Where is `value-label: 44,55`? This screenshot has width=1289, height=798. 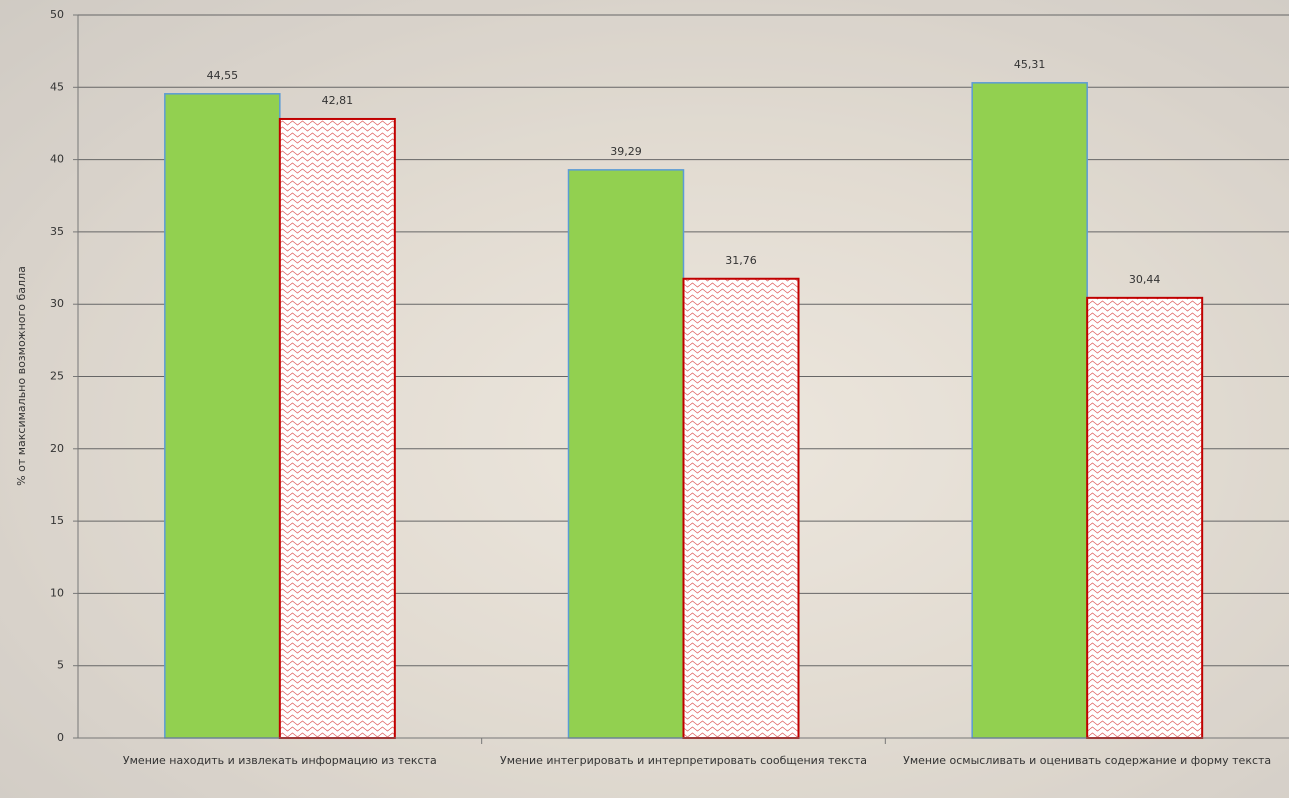
value-label: 44,55 is located at coordinates (223, 75).